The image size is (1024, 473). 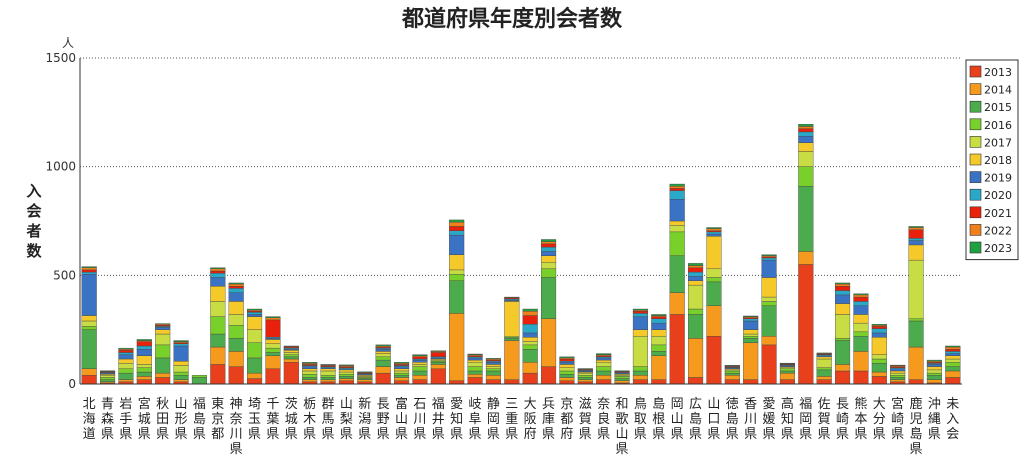 I want to click on category-label-char: 鹿, so click(x=916, y=404).